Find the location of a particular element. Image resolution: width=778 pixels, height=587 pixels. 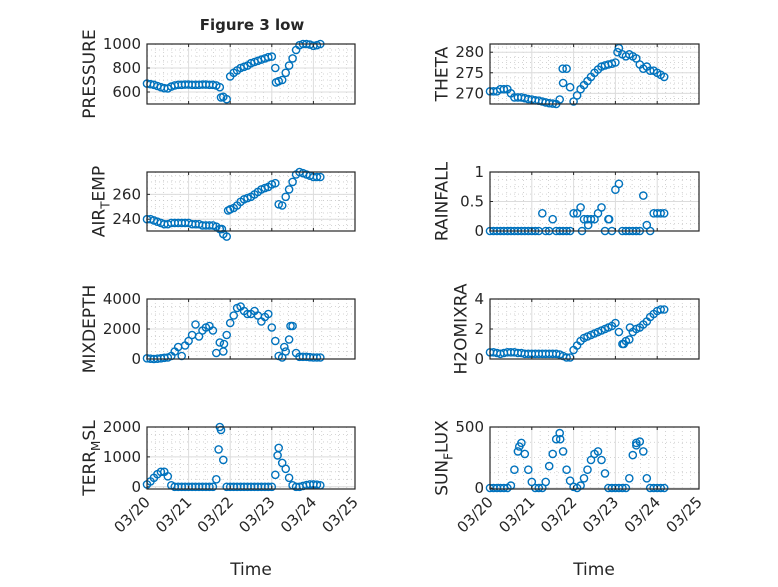

x-tick-label: 03/20 is located at coordinates (132, 514).